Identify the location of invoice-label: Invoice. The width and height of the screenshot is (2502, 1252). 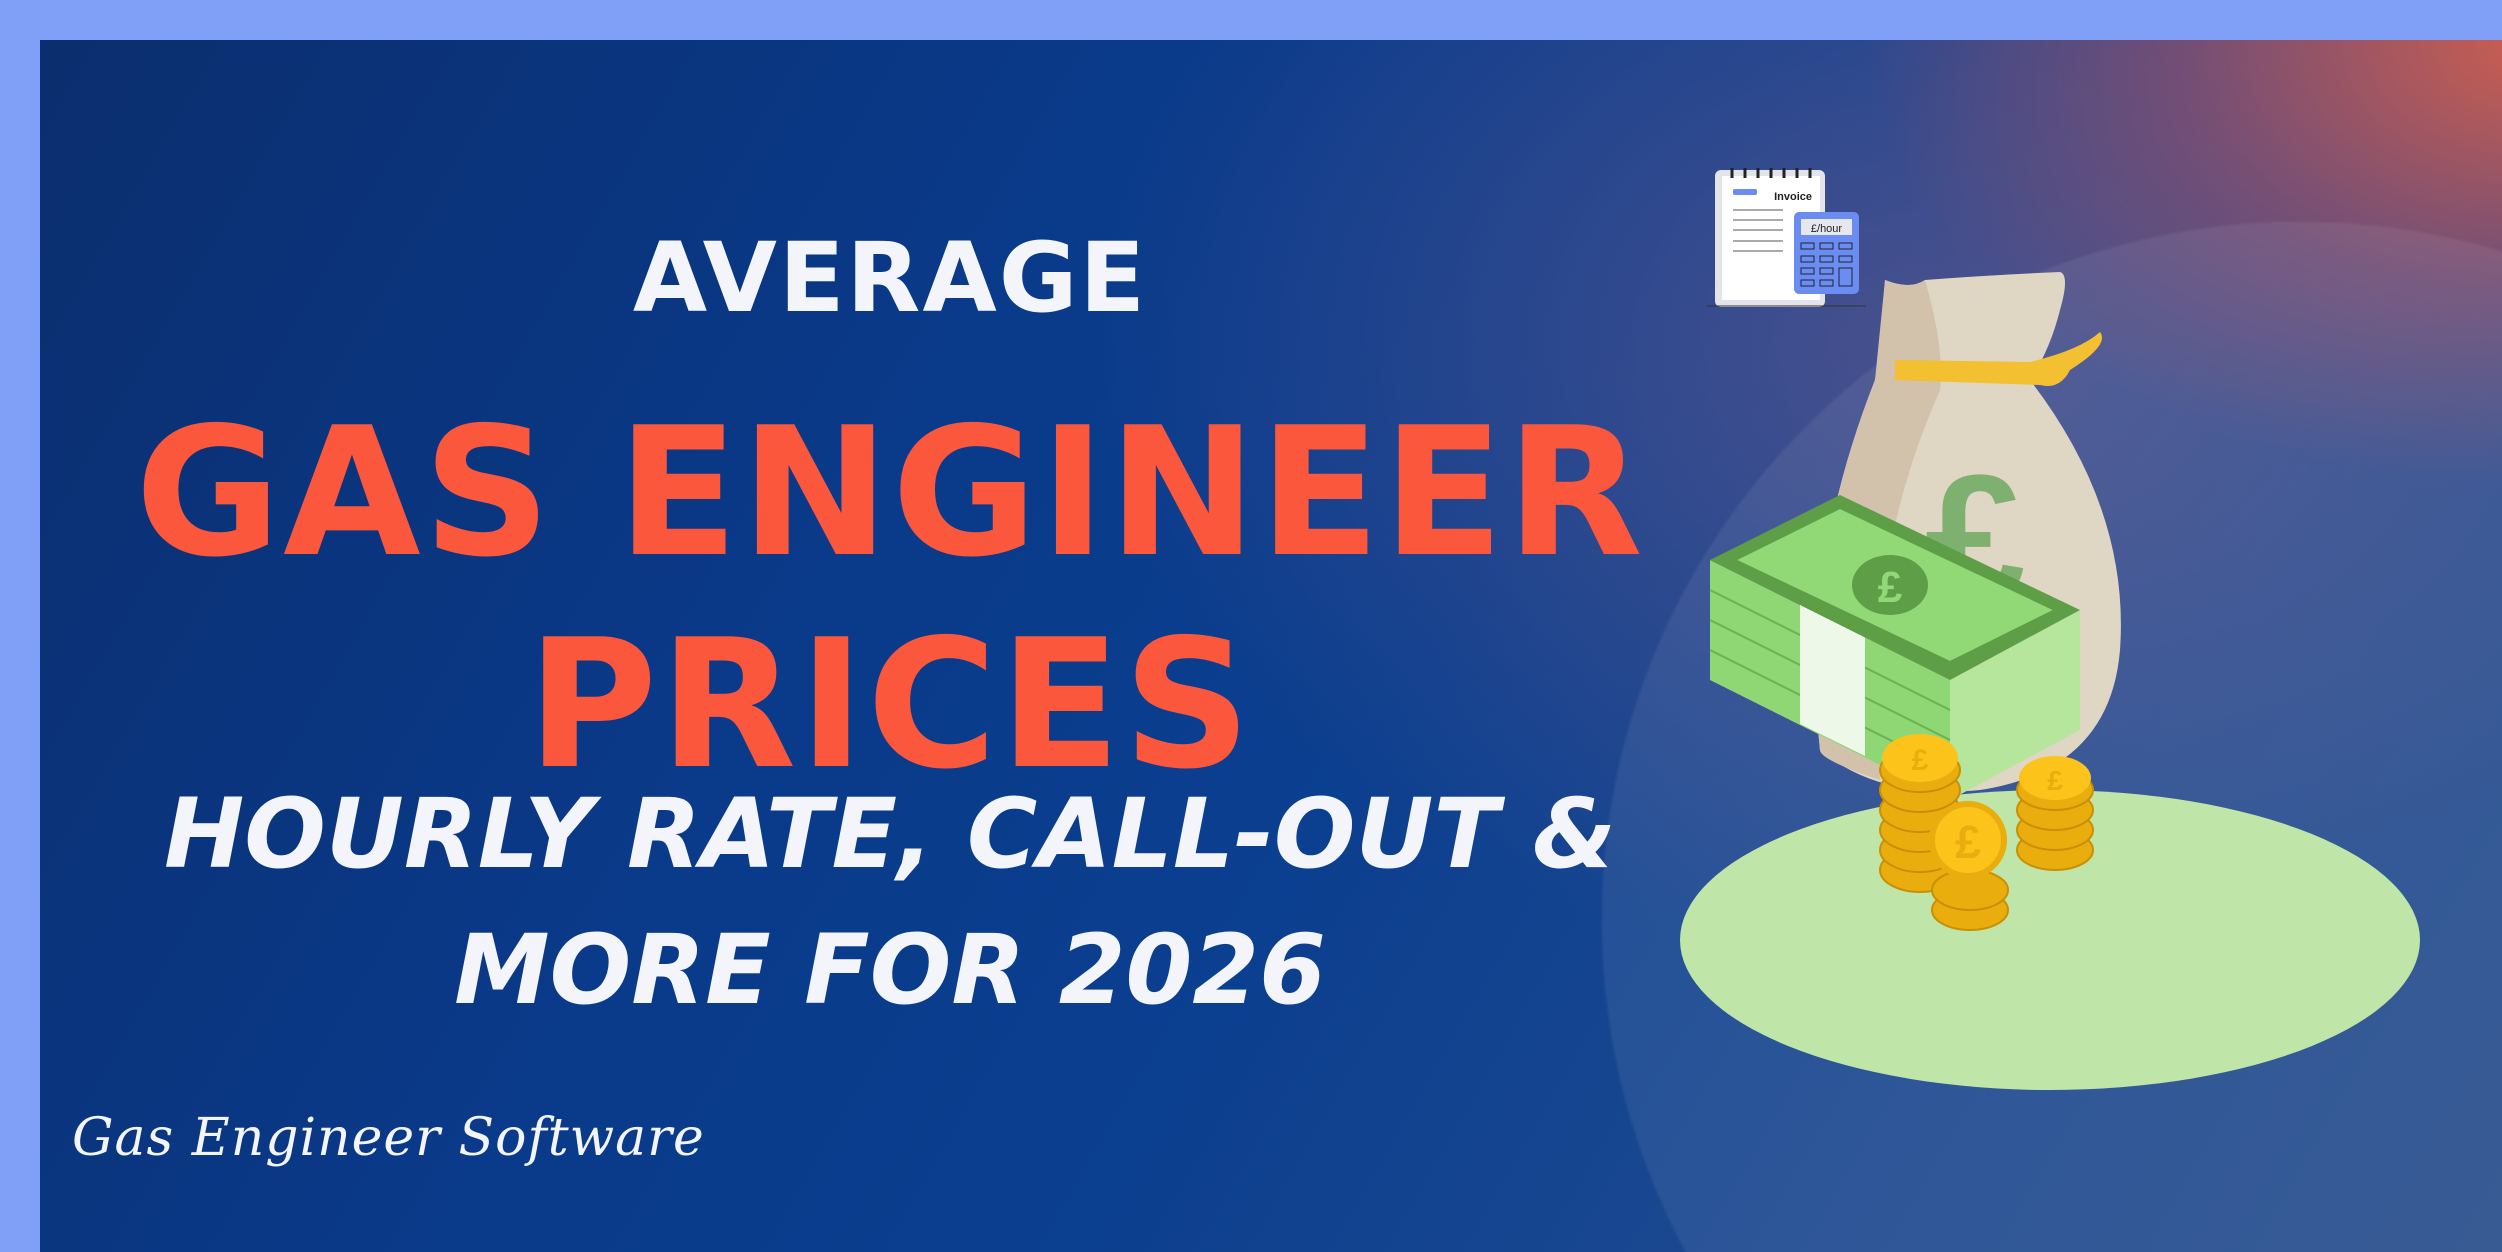
(1793, 197).